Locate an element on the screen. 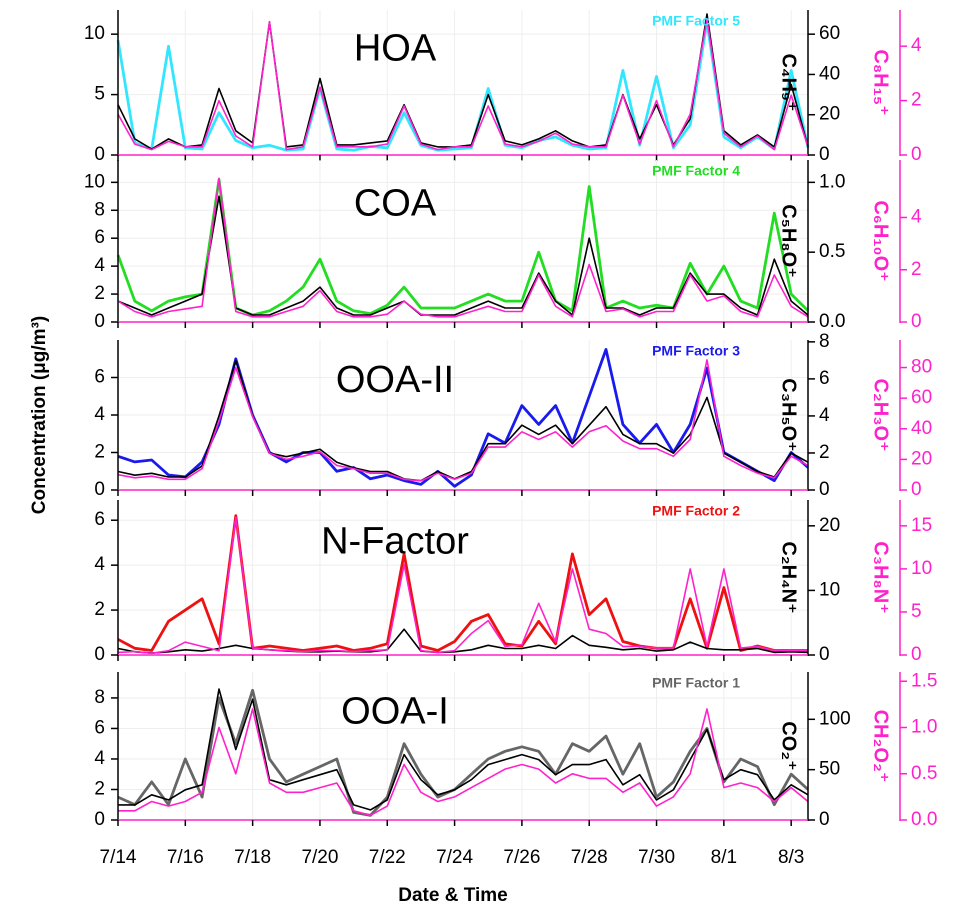 The width and height of the screenshot is (965, 911). series-label: PMF Factor 3 is located at coordinates (696, 351).